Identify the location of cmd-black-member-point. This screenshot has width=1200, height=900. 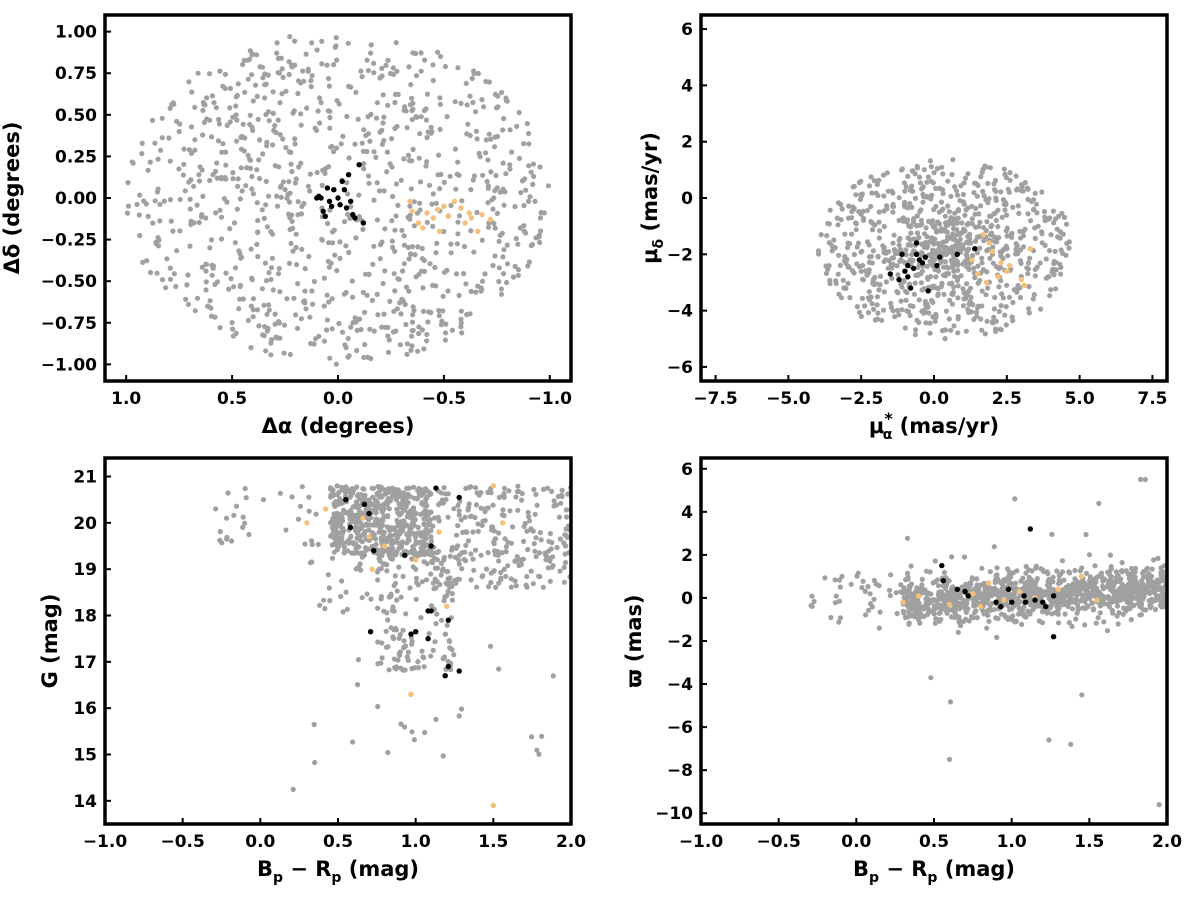
(405, 555).